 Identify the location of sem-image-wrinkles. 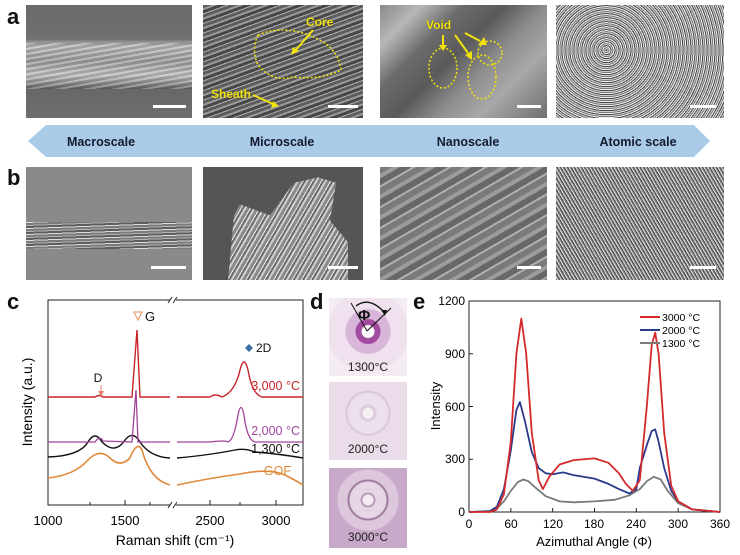
(463, 223).